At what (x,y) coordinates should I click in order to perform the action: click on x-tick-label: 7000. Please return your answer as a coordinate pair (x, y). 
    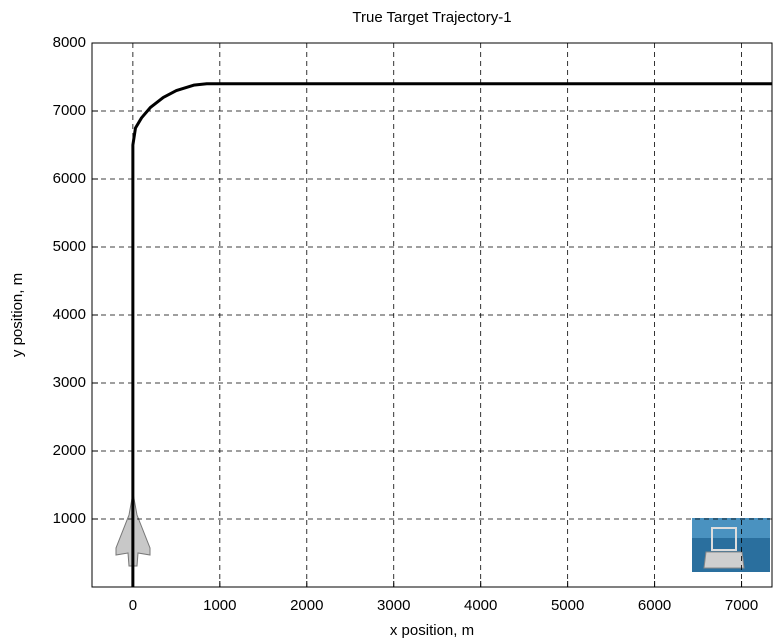
    Looking at the image, I should click on (741, 605).